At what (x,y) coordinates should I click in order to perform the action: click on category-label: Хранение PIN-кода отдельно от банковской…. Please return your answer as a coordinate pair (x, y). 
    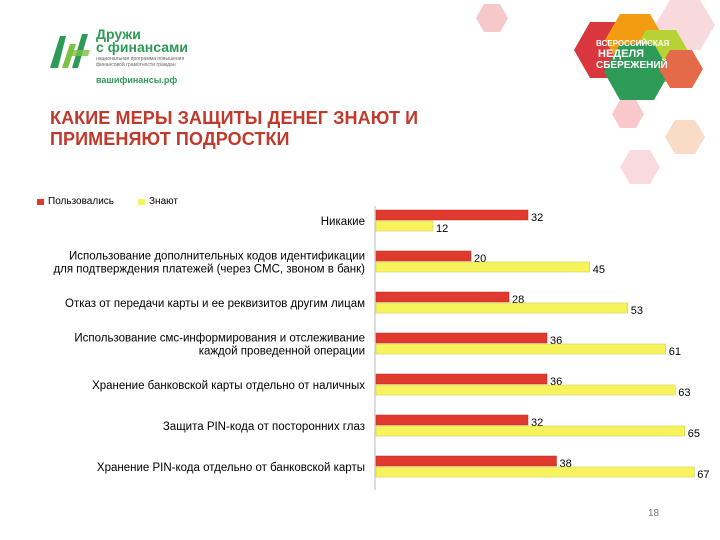
    Looking at the image, I should click on (231, 468).